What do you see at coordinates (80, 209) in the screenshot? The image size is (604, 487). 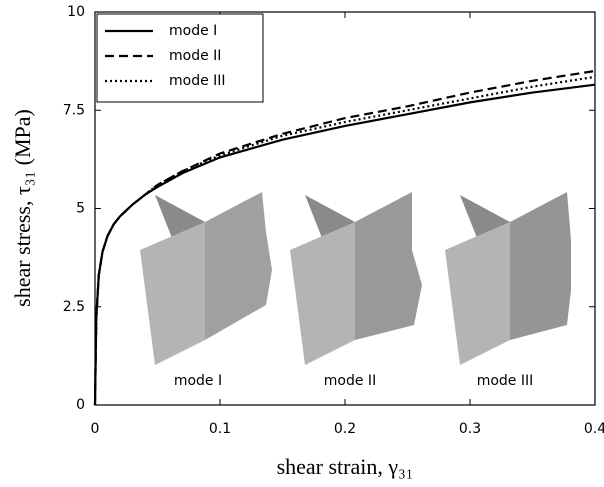 I see `y-tick-label: 5` at bounding box center [80, 209].